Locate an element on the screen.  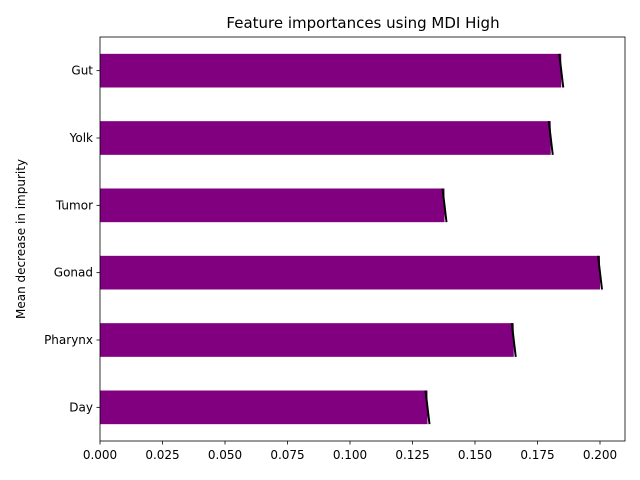
bar-gut is located at coordinates (331, 70).